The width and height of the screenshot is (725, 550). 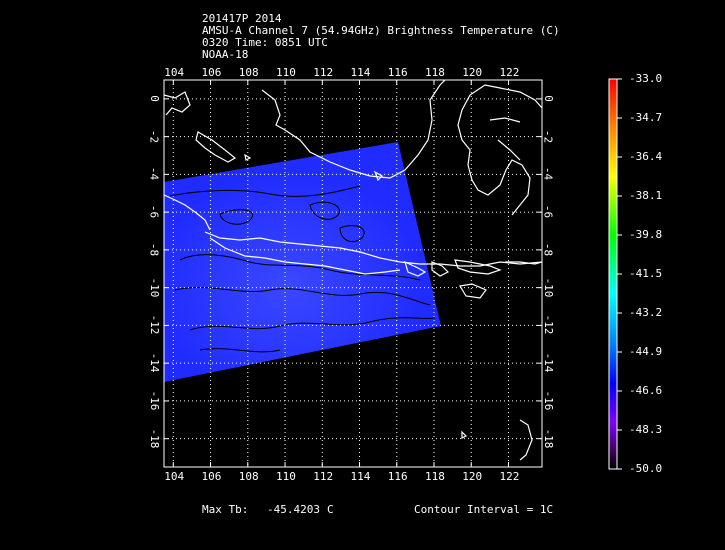 I want to click on colorbar-label: -39.8, so click(x=646, y=234).